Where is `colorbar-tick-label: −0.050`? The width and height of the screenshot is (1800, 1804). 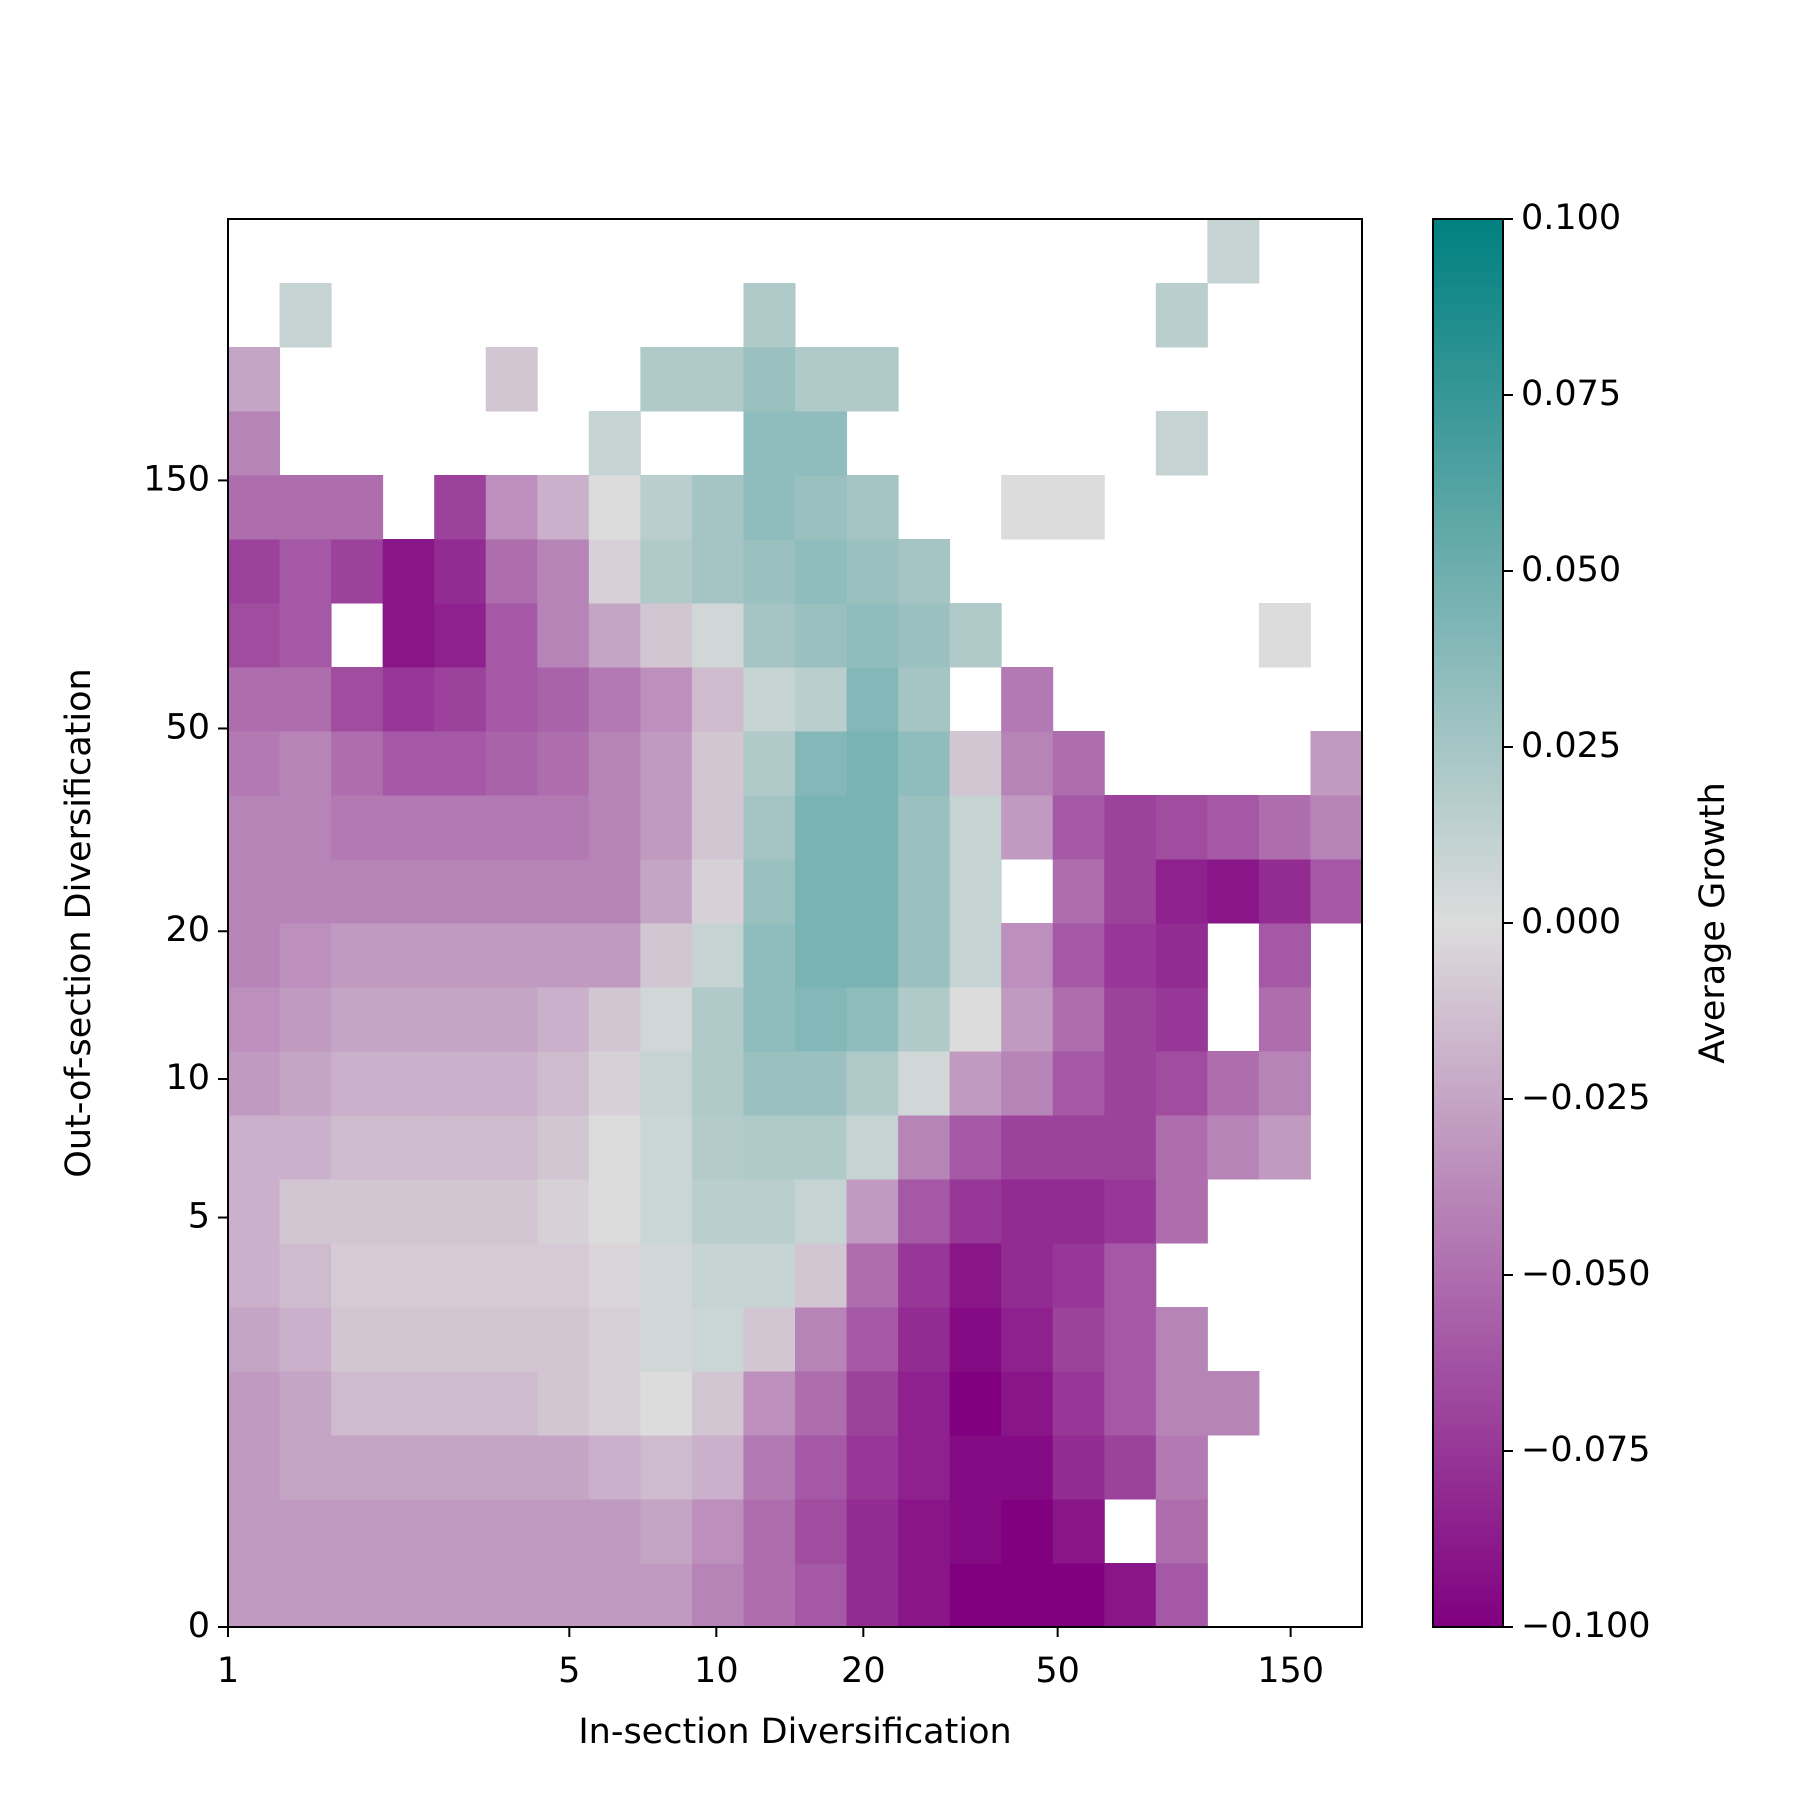
colorbar-tick-label: −0.050 is located at coordinates (1586, 1274).